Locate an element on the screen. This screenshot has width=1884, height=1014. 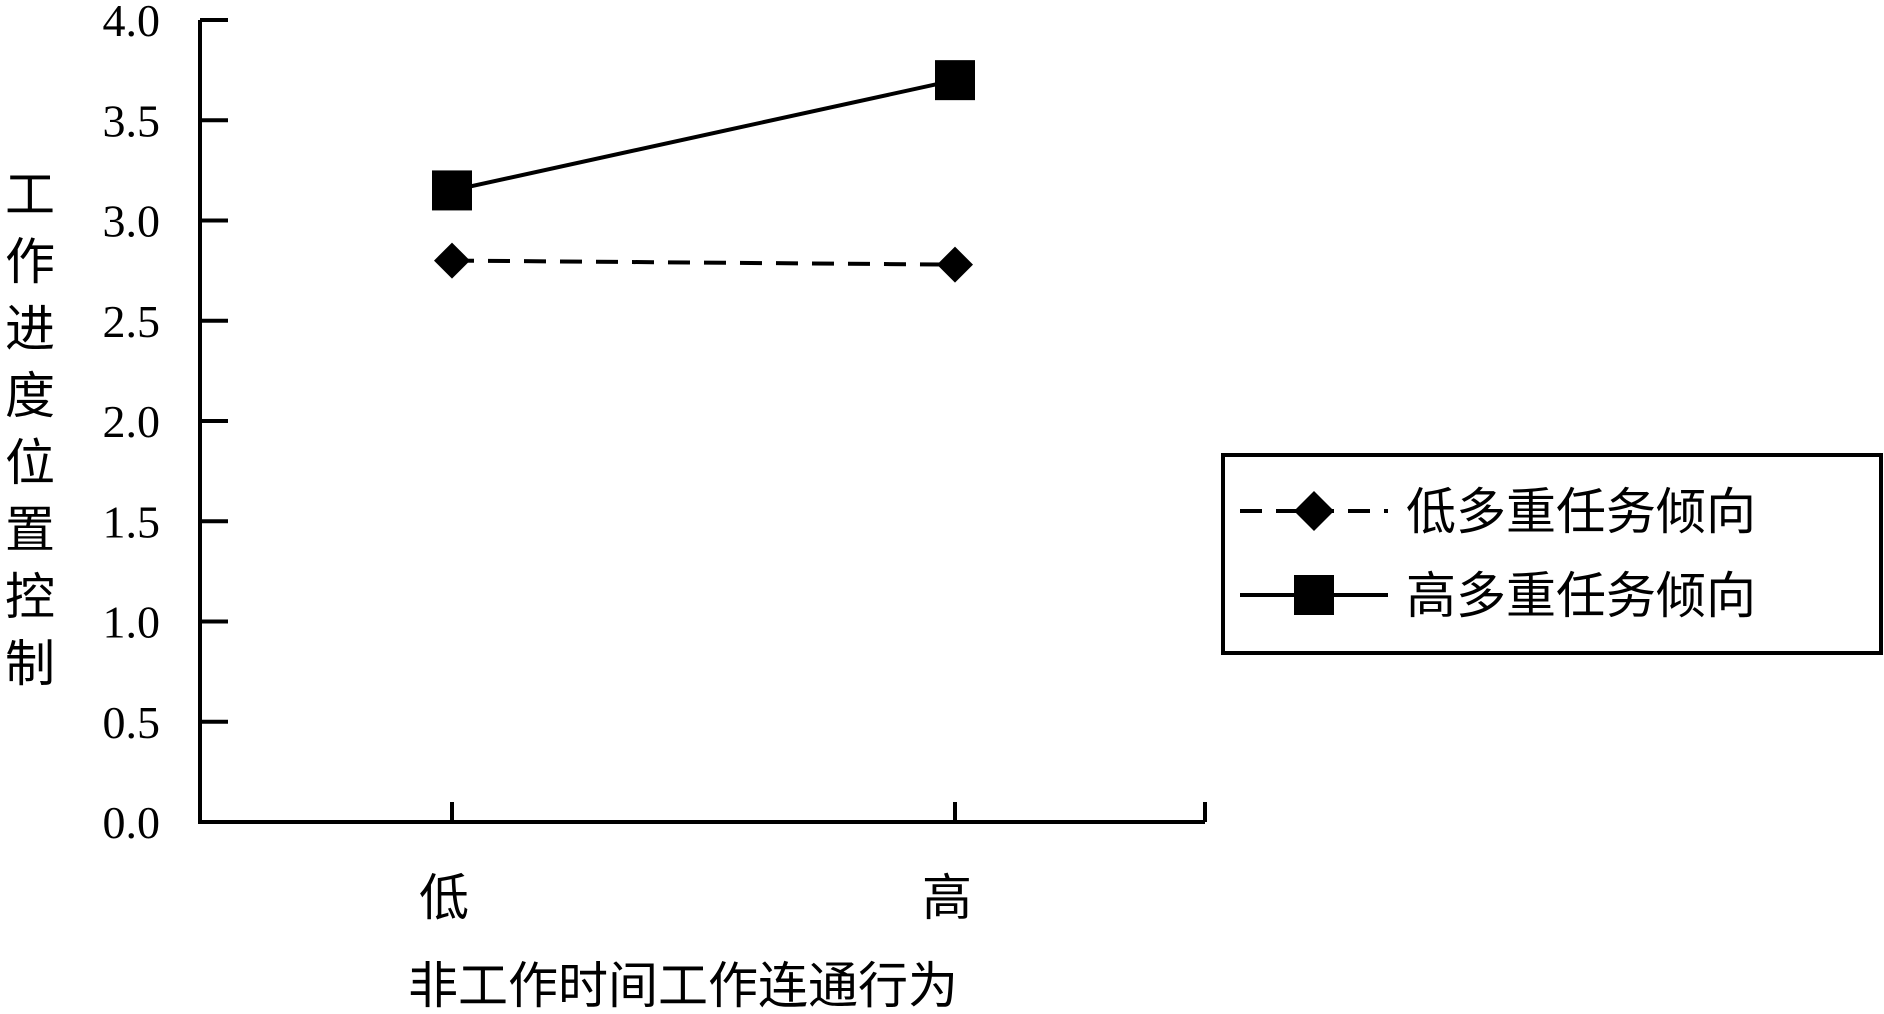
y-tick-label: 3.0 is located at coordinates (132, 221).